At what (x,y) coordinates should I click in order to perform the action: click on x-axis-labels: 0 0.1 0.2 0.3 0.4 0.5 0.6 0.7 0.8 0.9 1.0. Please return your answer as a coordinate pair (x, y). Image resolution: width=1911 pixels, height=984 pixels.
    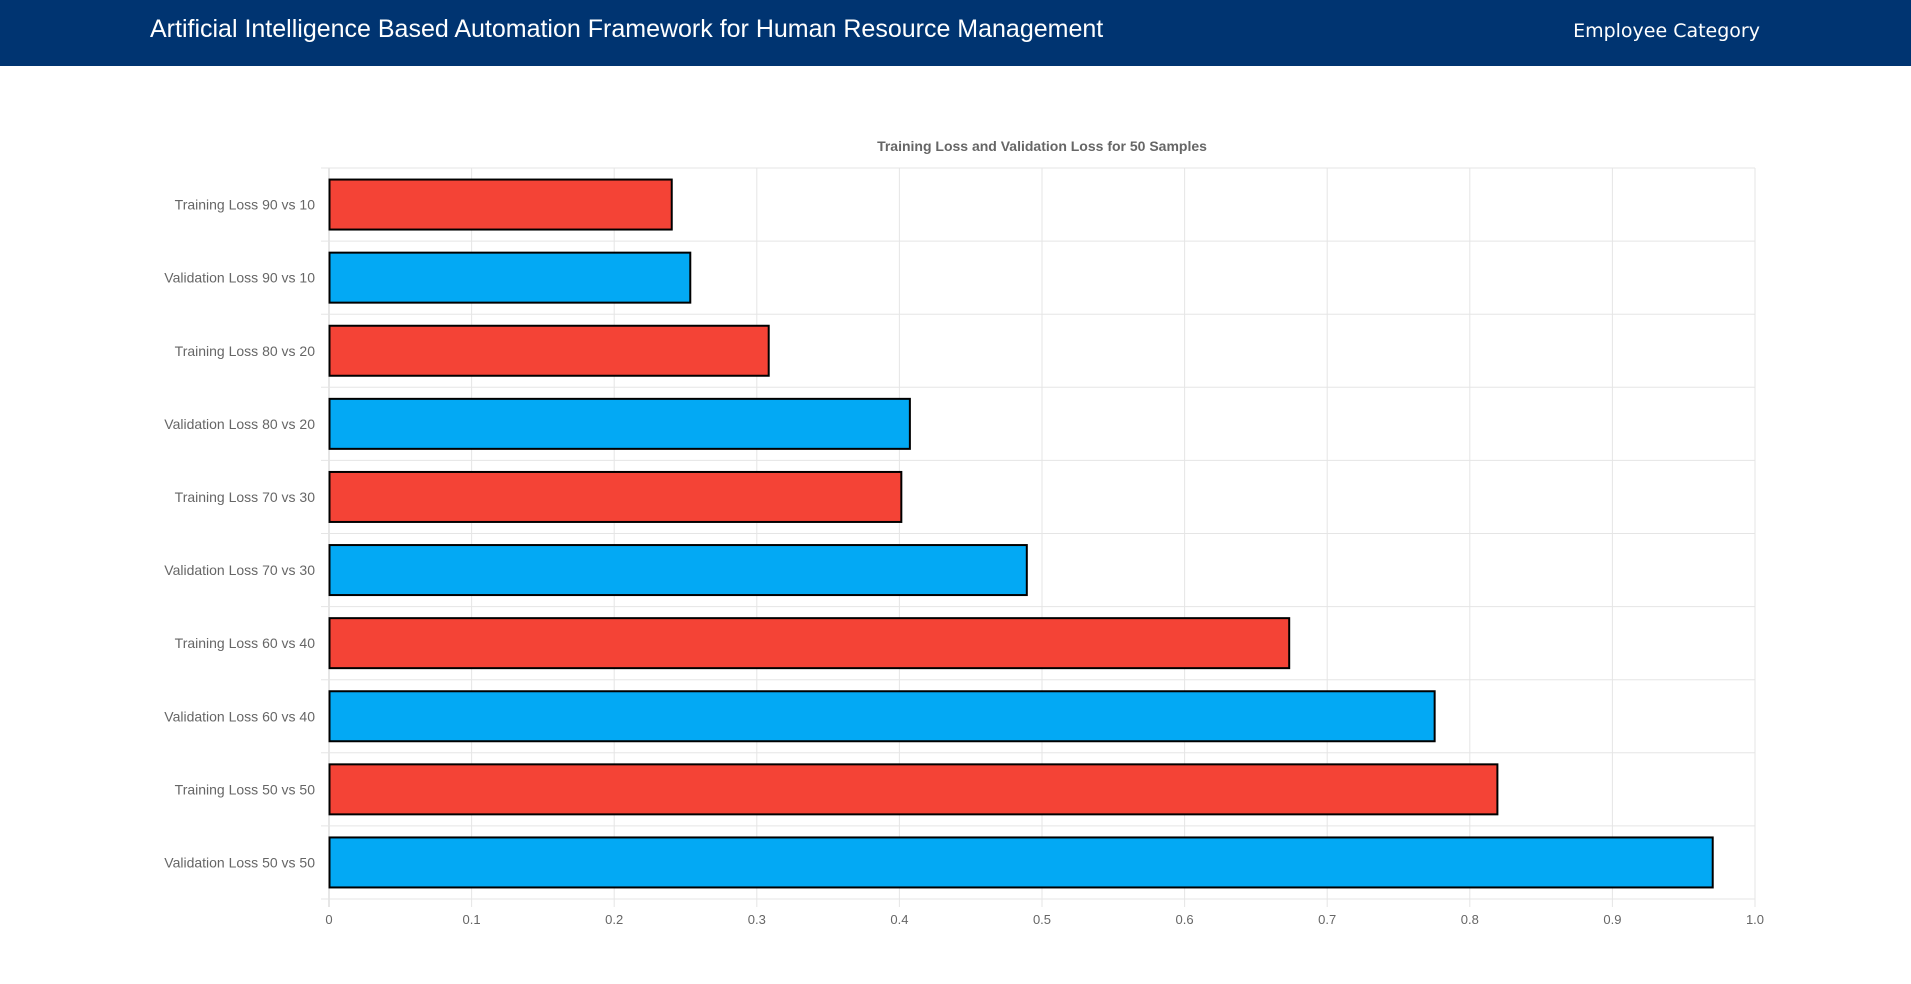
    Looking at the image, I should click on (1044, 919).